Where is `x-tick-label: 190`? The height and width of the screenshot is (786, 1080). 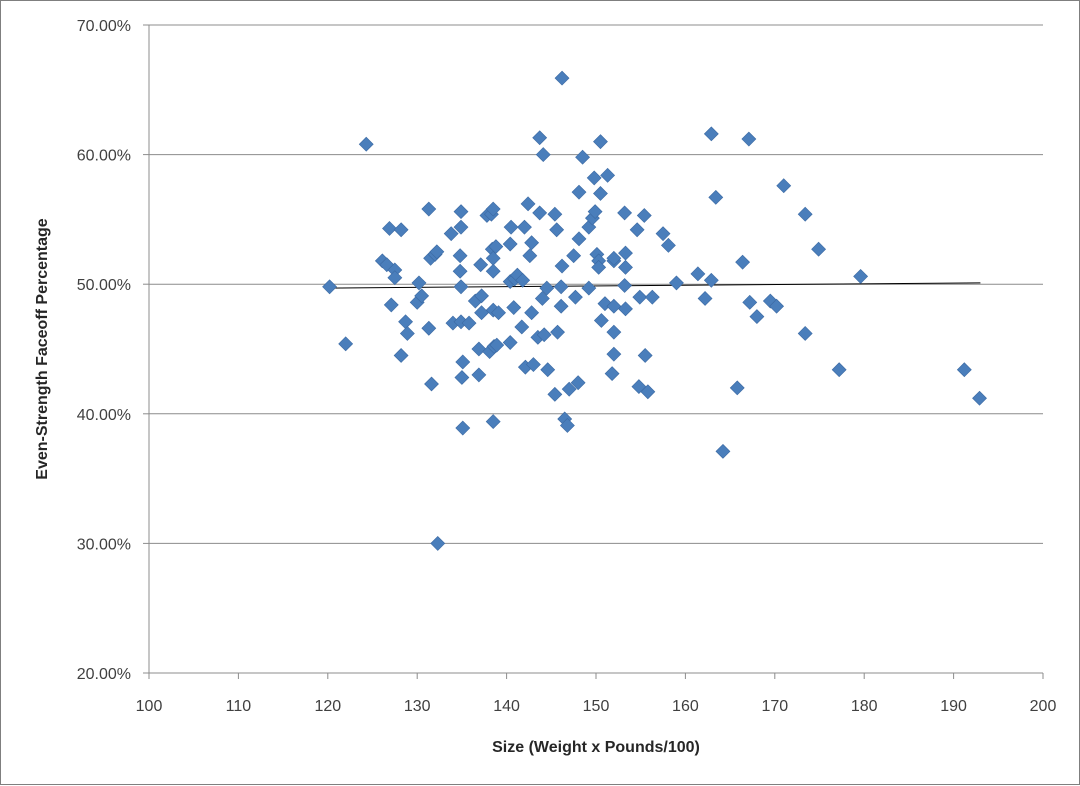 x-tick-label: 190 is located at coordinates (953, 706).